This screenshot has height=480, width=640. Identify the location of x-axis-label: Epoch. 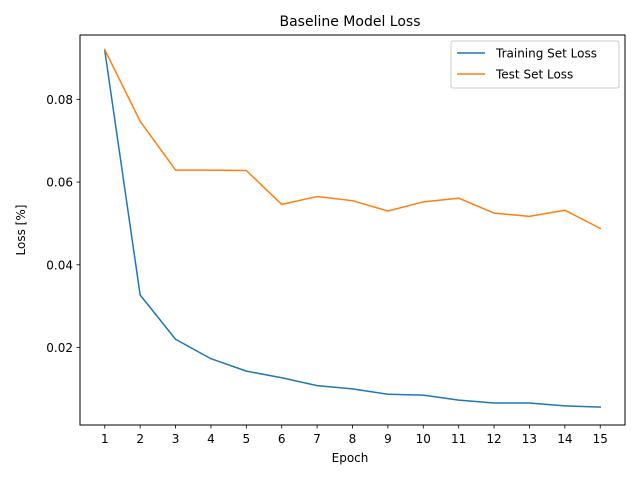
(350, 458).